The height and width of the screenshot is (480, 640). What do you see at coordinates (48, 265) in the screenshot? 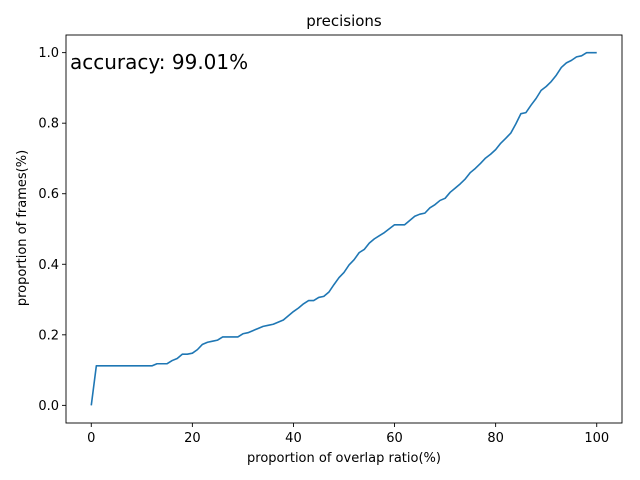
I see `y-tick-label: 0.4` at bounding box center [48, 265].